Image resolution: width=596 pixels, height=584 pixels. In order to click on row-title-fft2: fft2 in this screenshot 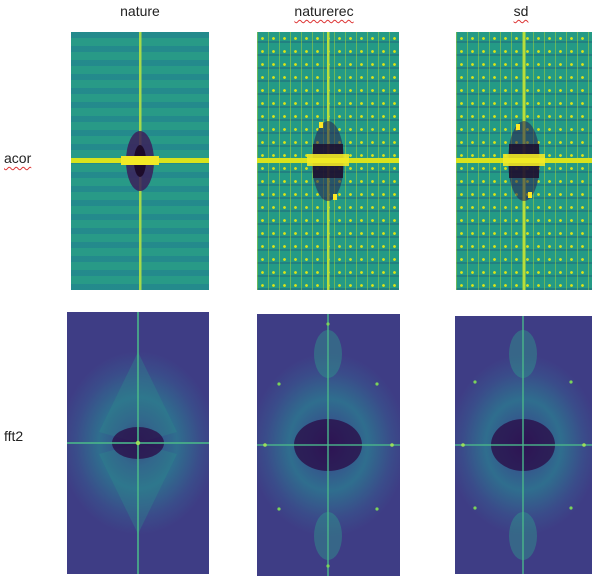, I will do `click(14, 436)`.